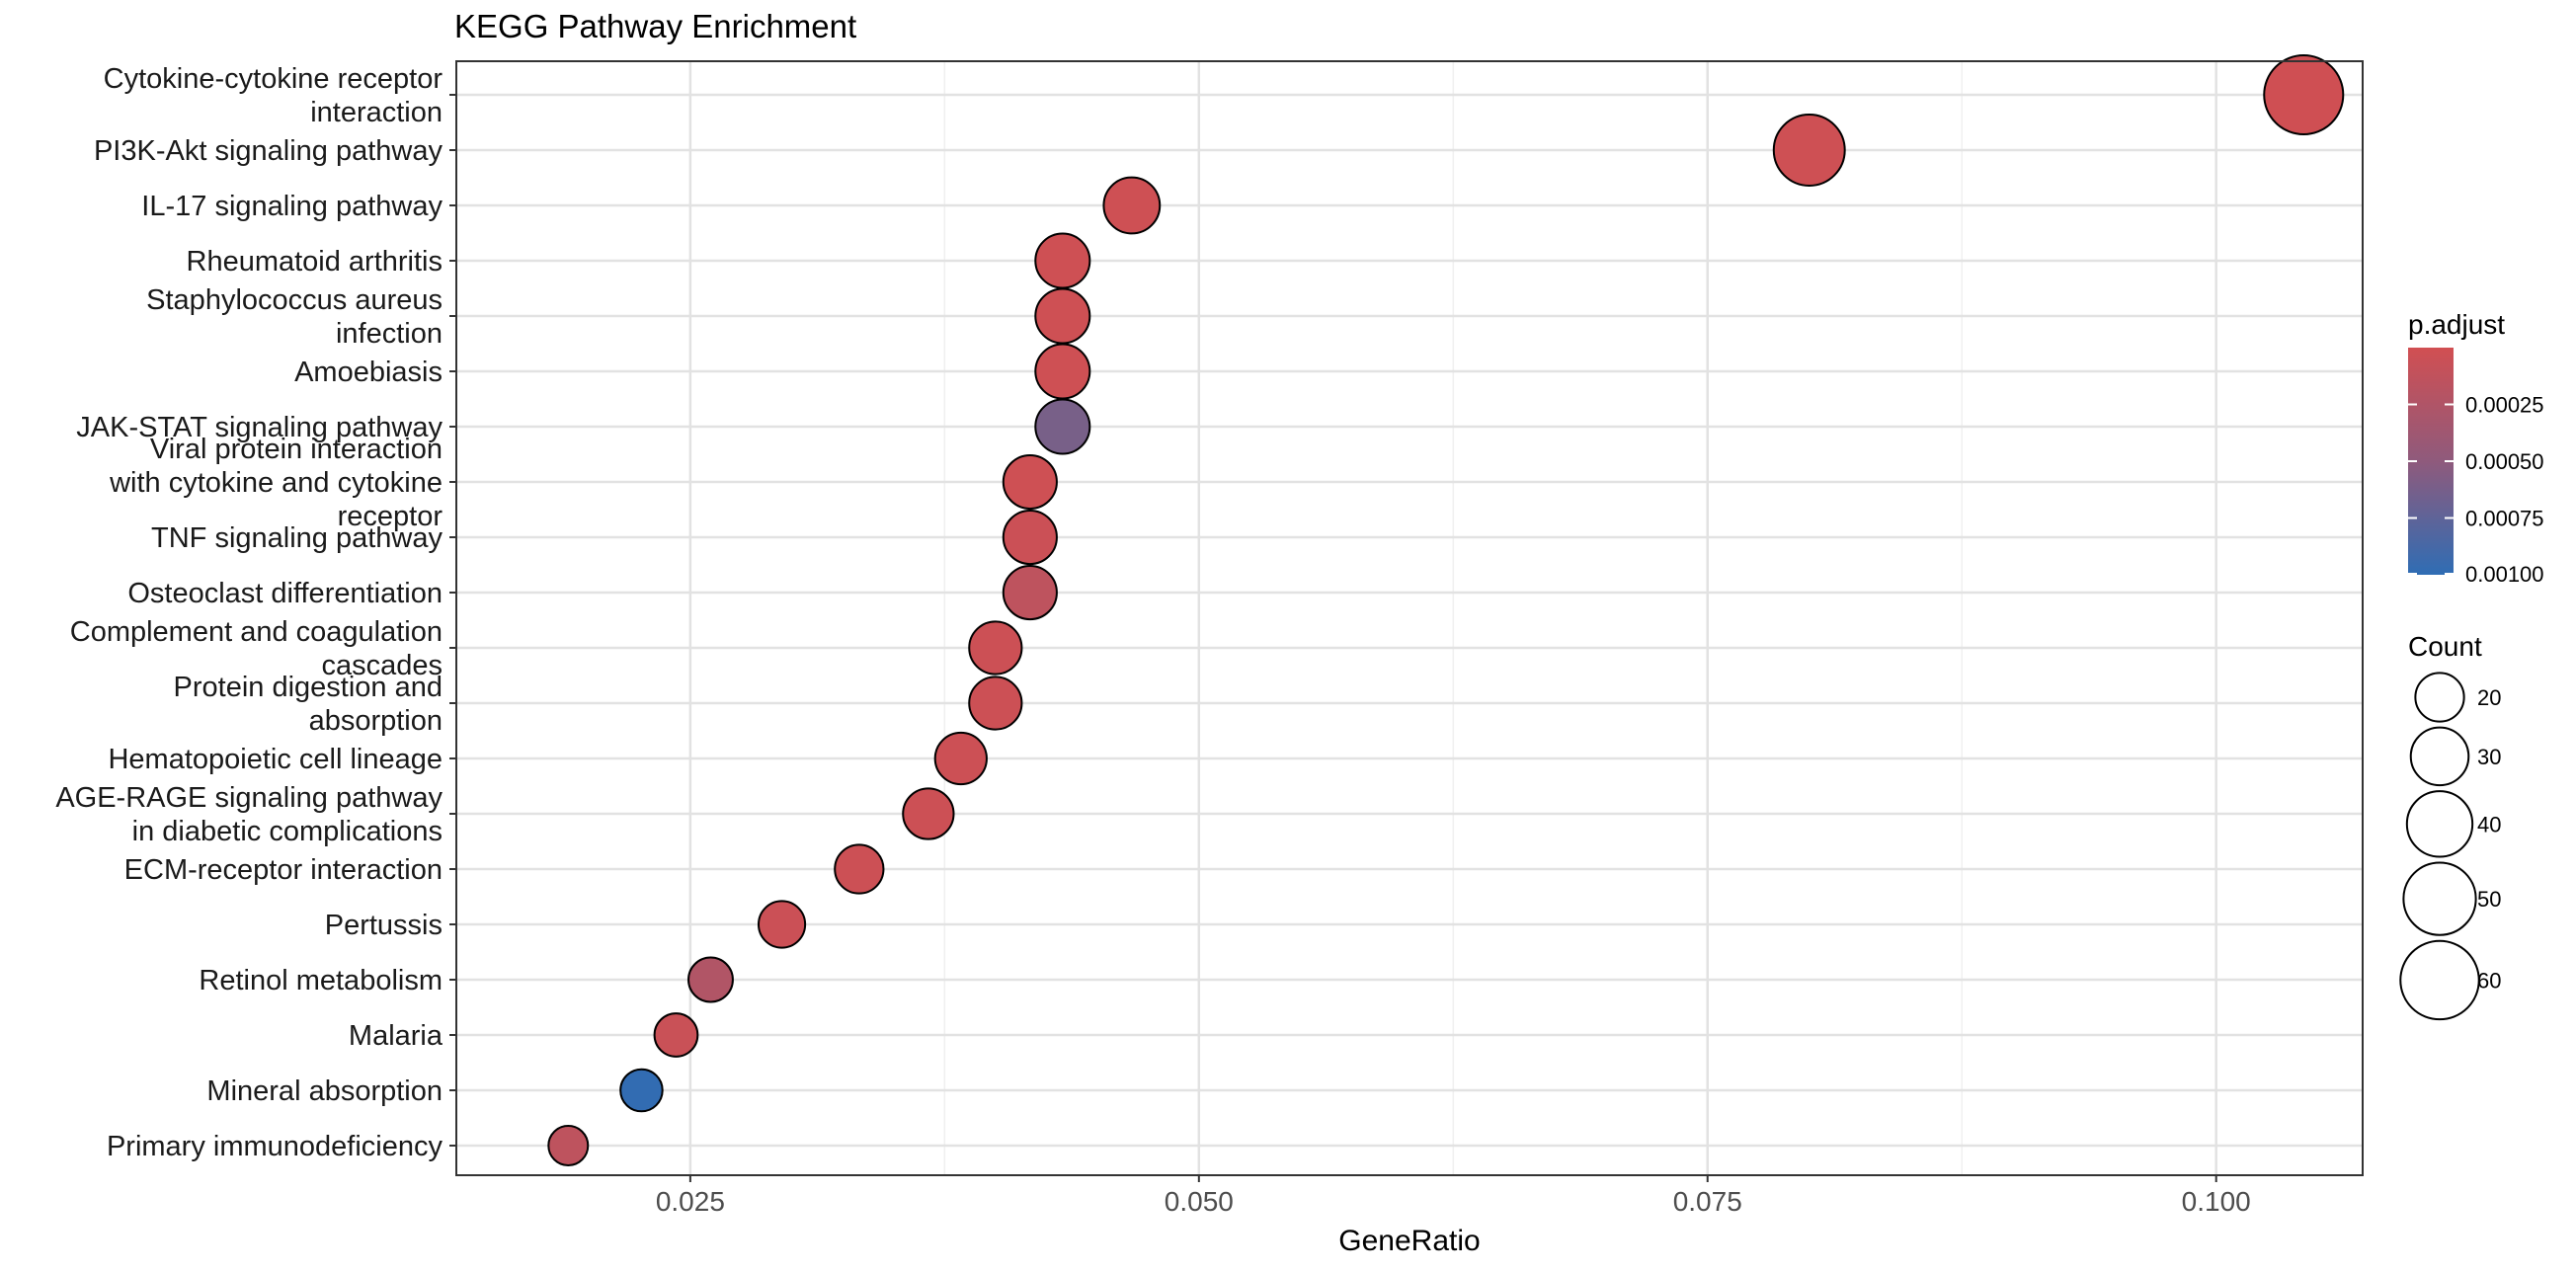 The height and width of the screenshot is (1273, 2576). I want to click on y-tick-label: Hematopoietic cell lineage, so click(275, 759).